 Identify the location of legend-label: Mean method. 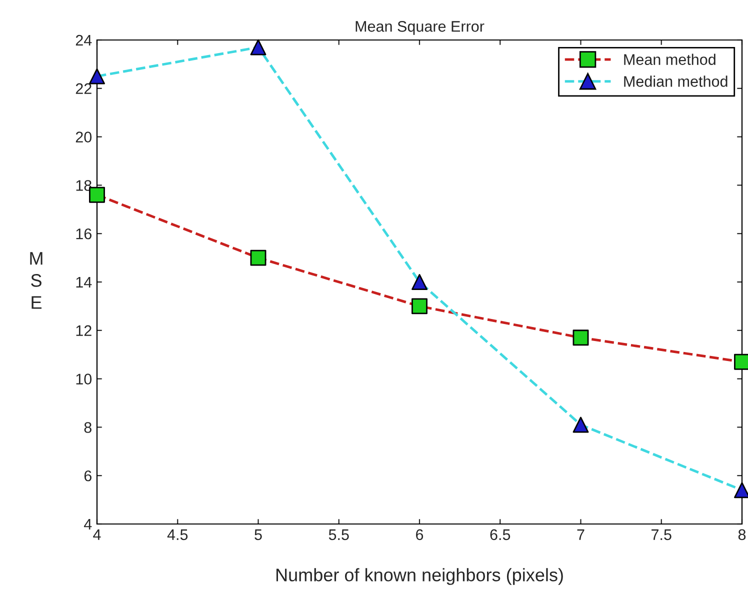
(670, 59).